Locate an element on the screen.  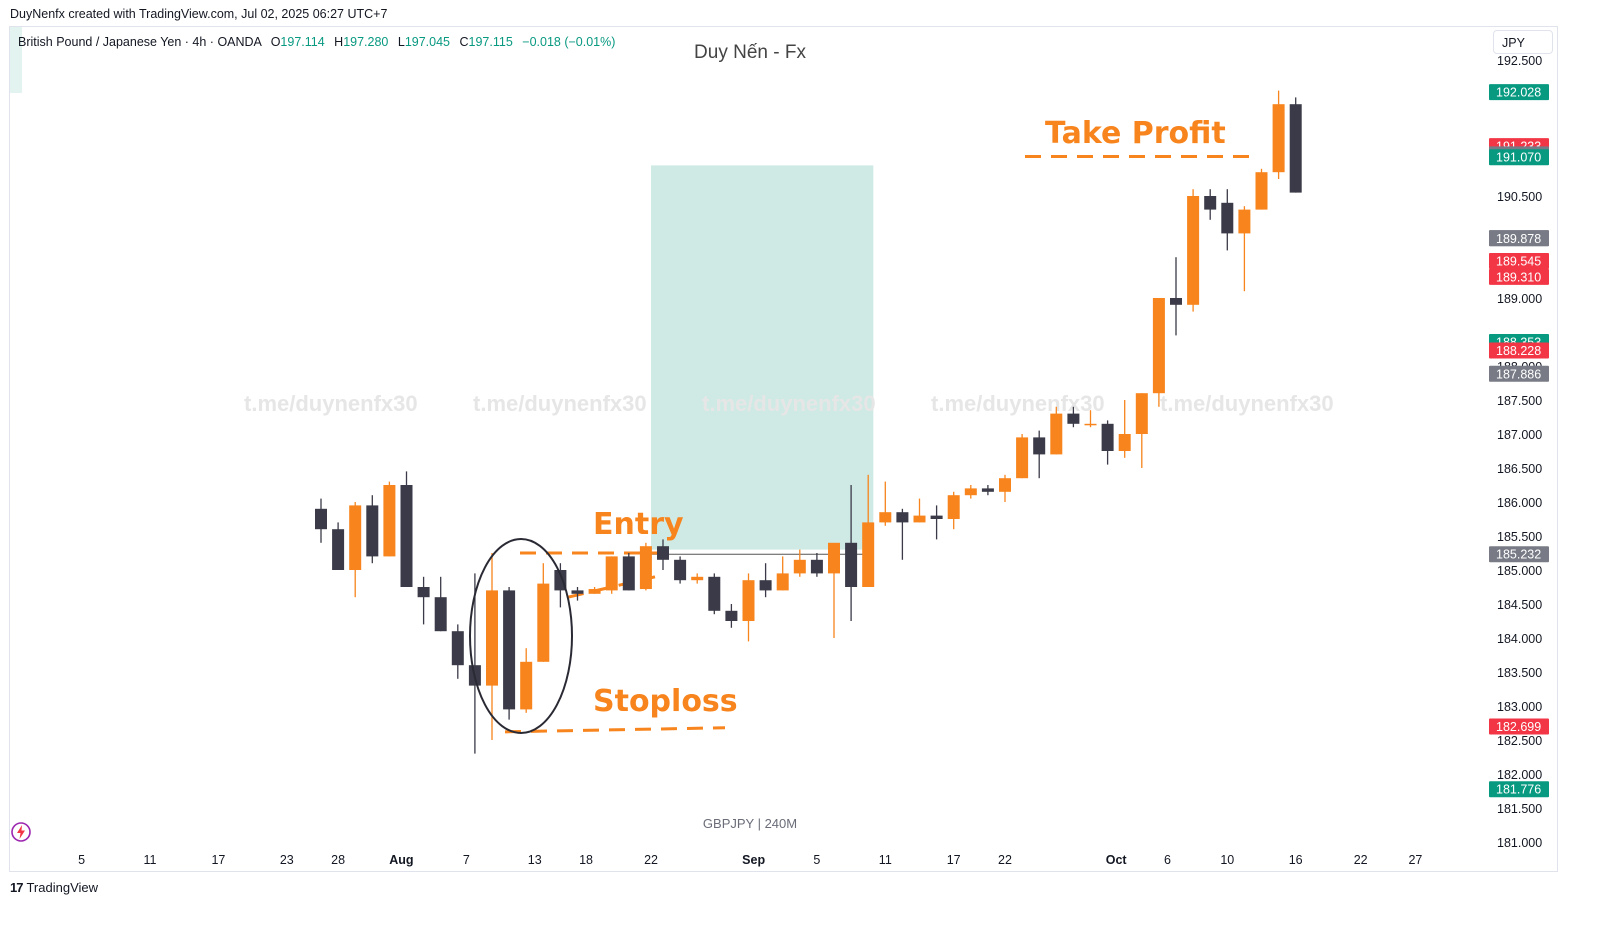
high-value: 197.280 is located at coordinates (366, 42).